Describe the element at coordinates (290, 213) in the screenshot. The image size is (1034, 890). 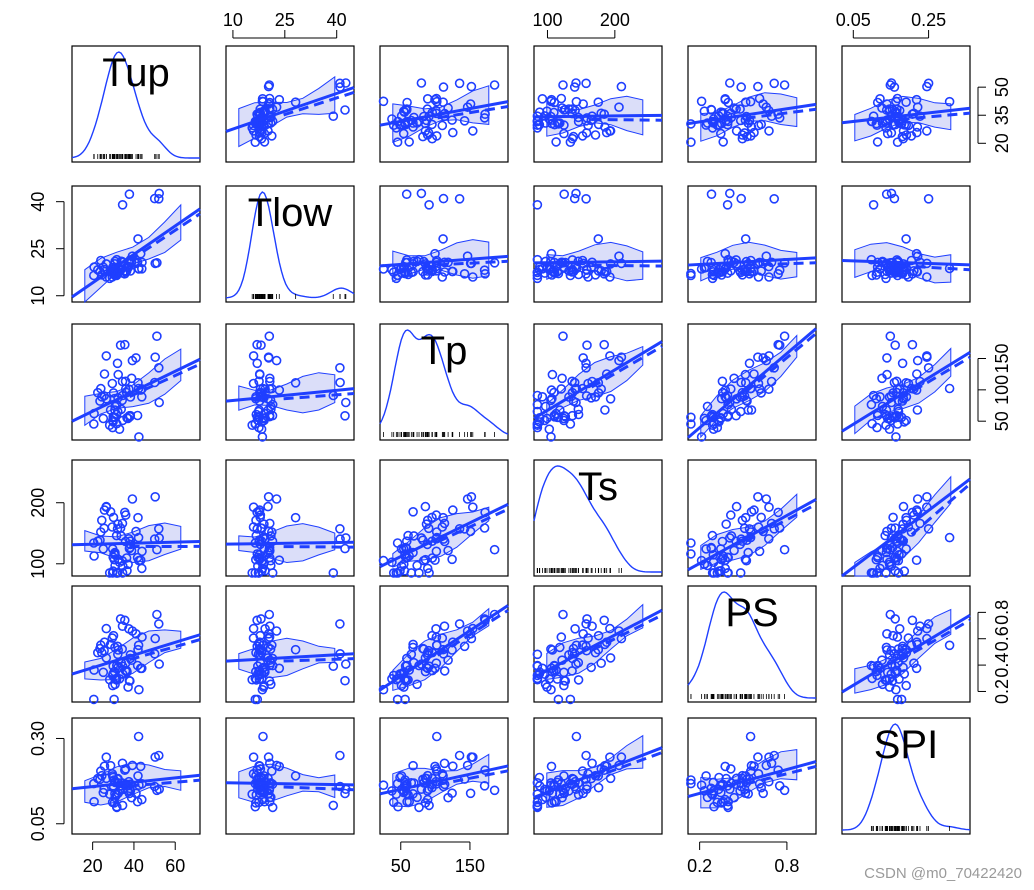
I see `variable-label-tlow: Tlow` at that location.